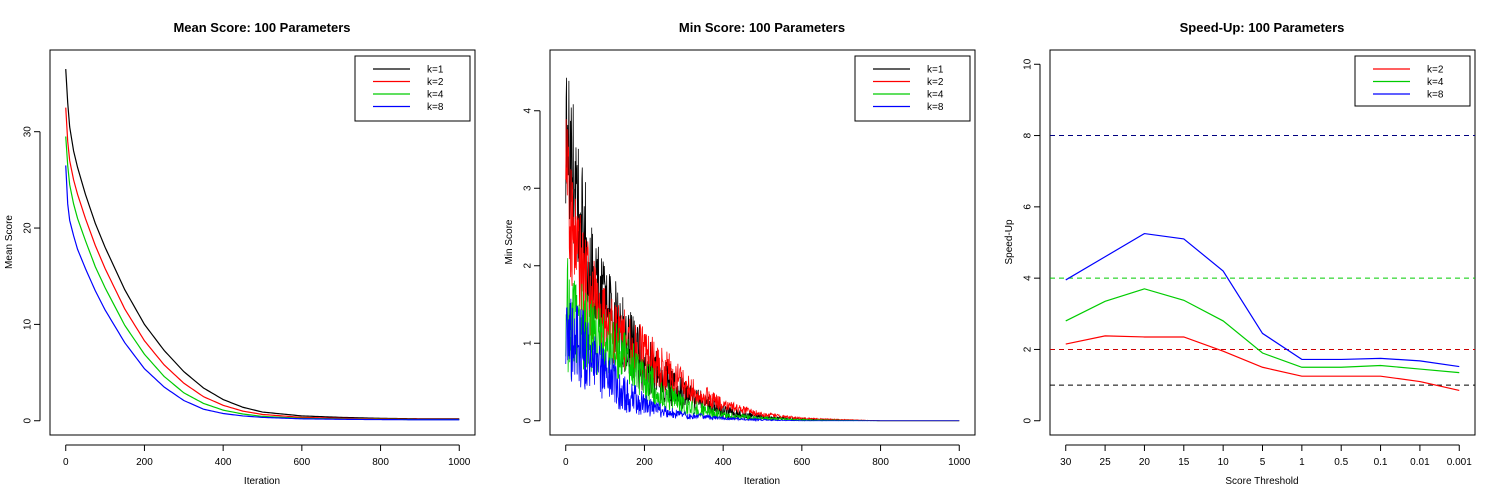  I want to click on speed-up-series-k8, so click(1262, 300).